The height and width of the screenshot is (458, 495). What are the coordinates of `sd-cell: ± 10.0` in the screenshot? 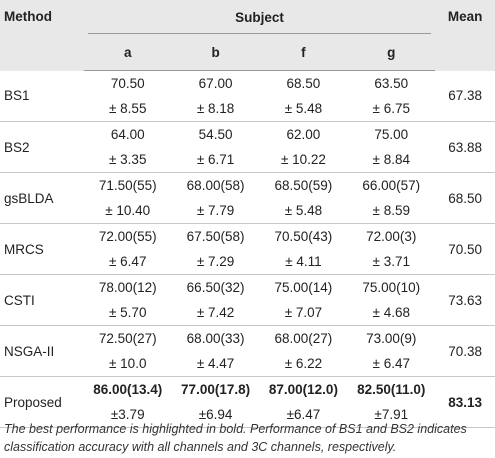 It's located at (127, 364).